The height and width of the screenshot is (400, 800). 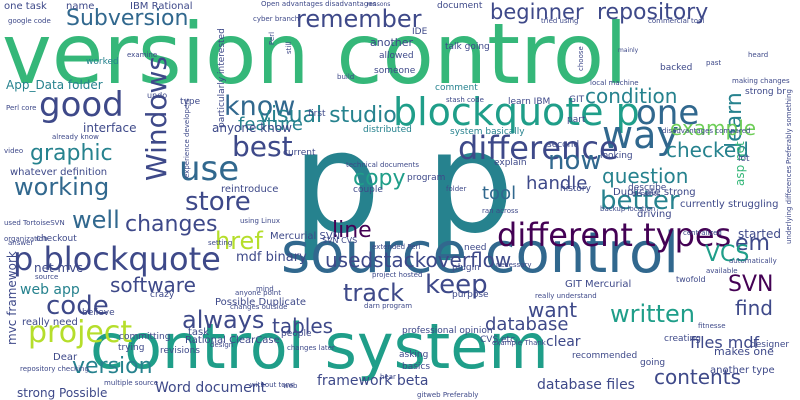 What do you see at coordinates (465, 100) in the screenshot?
I see `word: stash code` at bounding box center [465, 100].